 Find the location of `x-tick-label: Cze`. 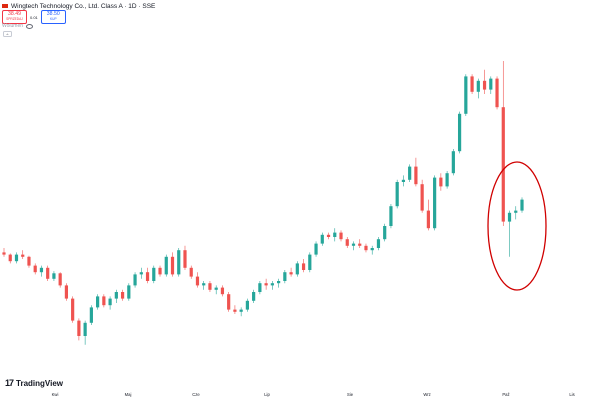

x-tick-label: Cze is located at coordinates (196, 394).